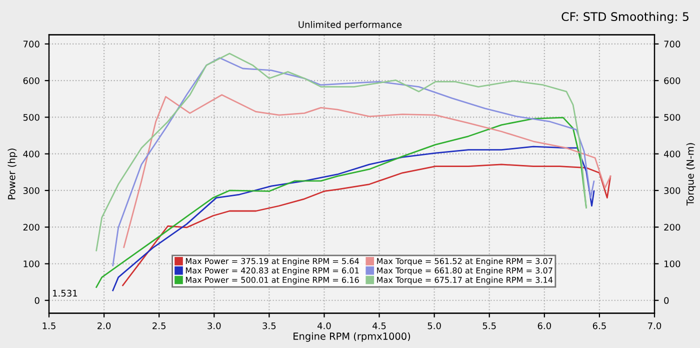  Describe the element at coordinates (672, 154) in the screenshot. I see `y2-tick-label: 400` at that location.